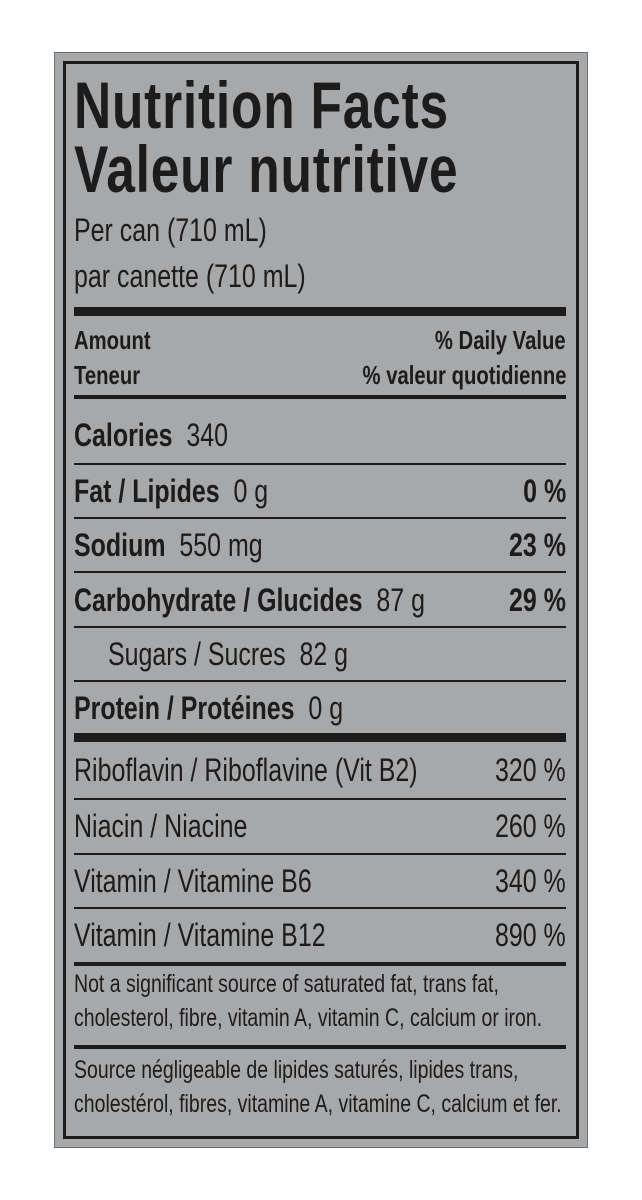 The image size is (642, 1200). I want to click on amount-header-en: Amount, so click(112, 340).